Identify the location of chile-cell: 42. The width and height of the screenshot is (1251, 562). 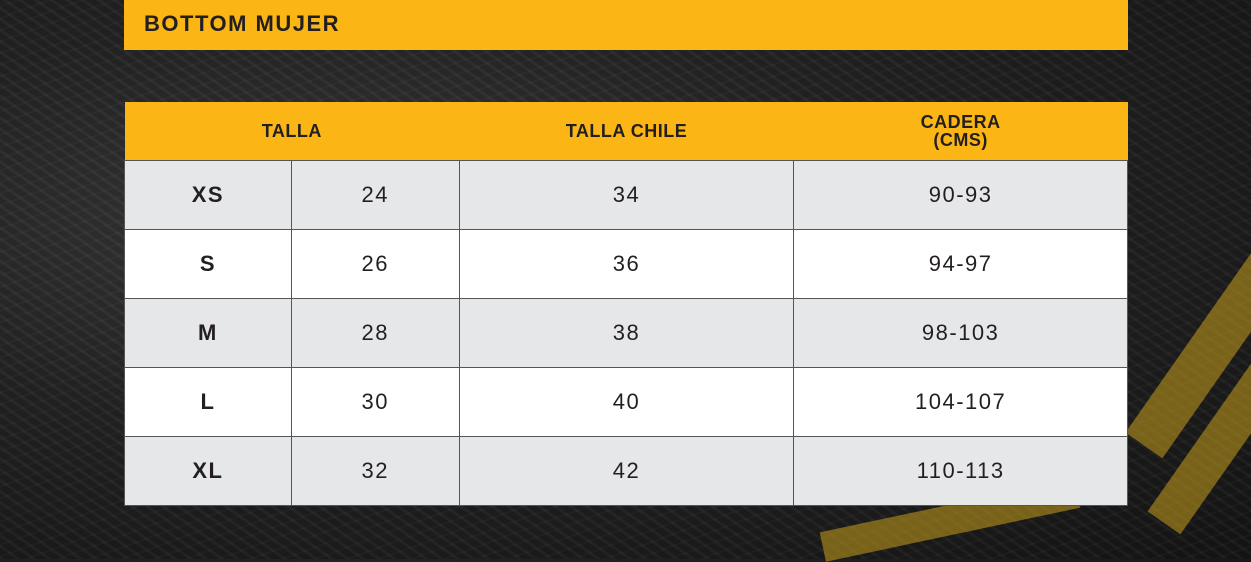
(626, 471).